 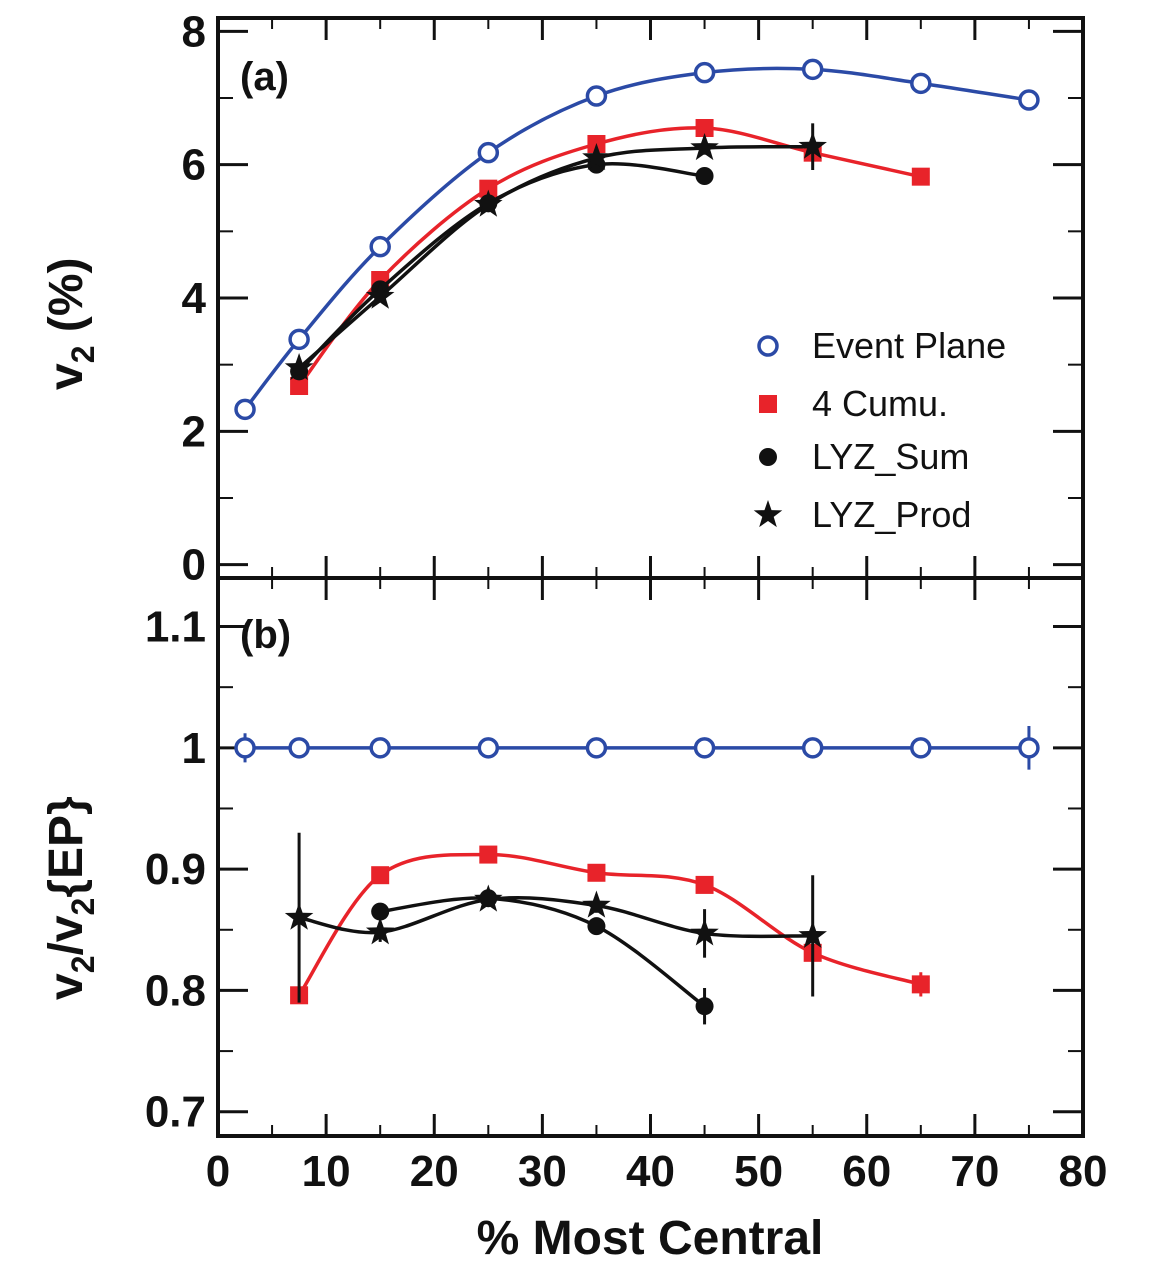 What do you see at coordinates (194, 165) in the screenshot?
I see `y-tick-label: 6` at bounding box center [194, 165].